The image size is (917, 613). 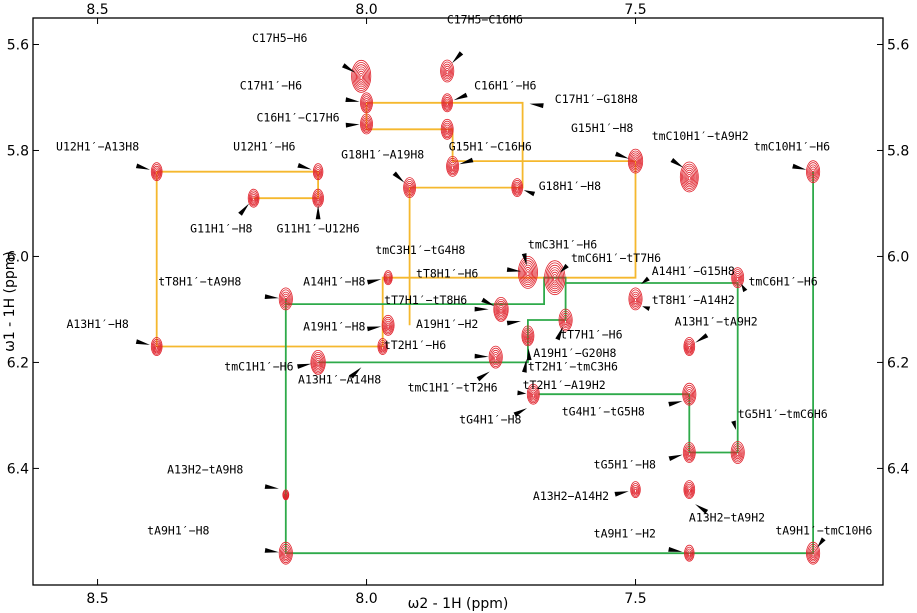 I want to click on peak-label: C16H1′−C17H6, so click(x=298, y=117).